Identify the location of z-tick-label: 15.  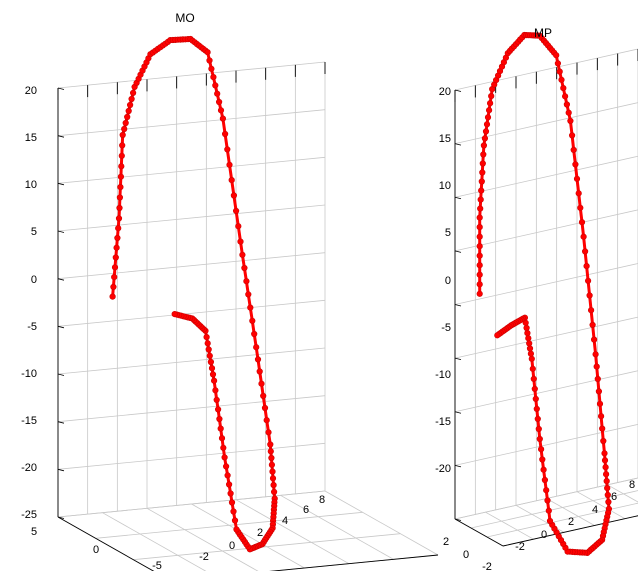
(445, 139).